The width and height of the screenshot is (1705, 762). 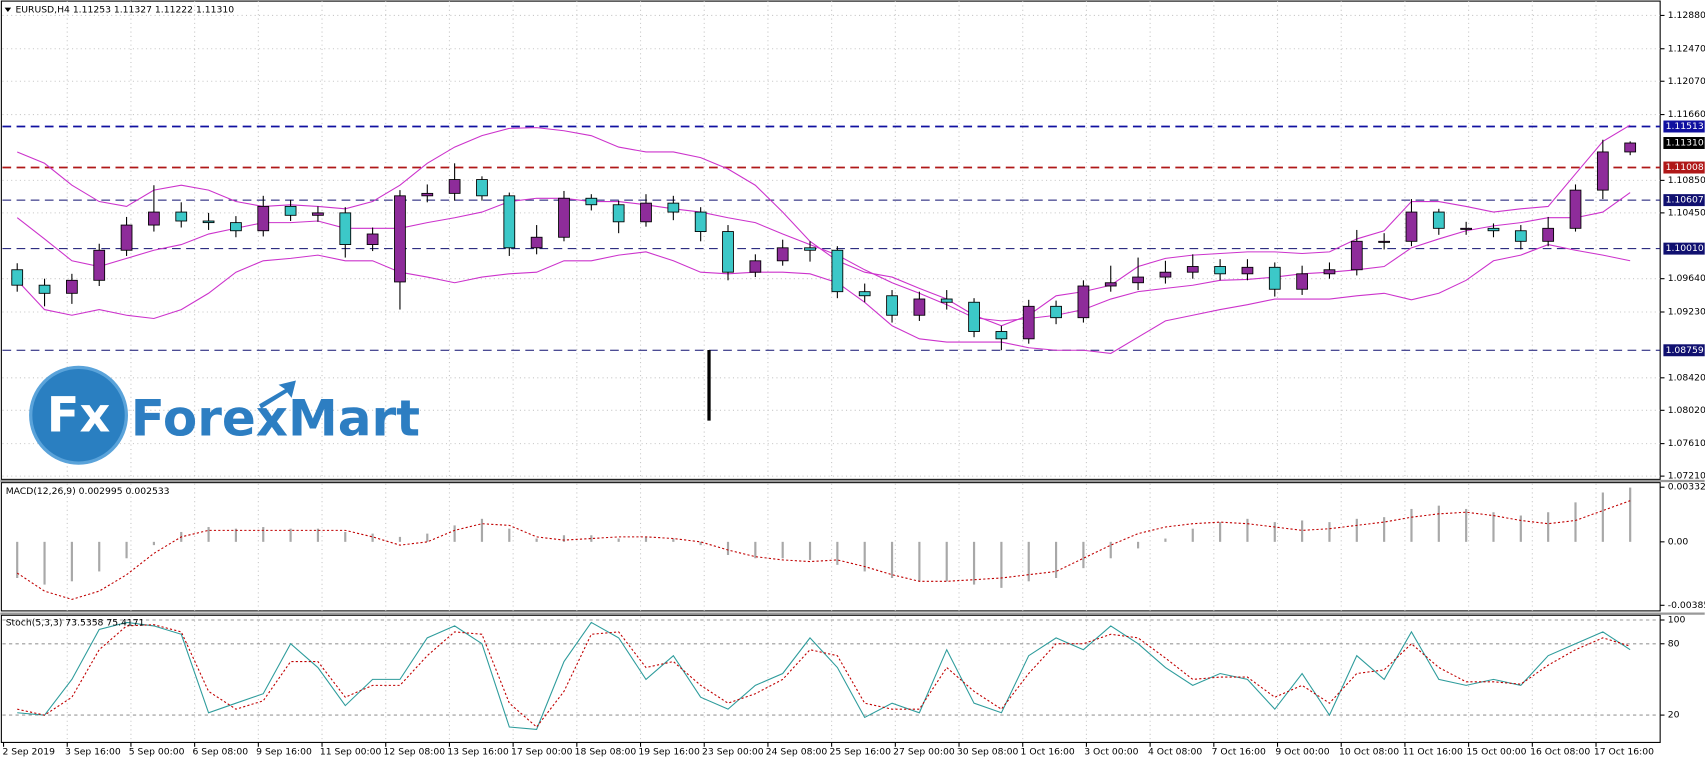 I want to click on y-tick-label: 0.00, so click(x=1678, y=541).